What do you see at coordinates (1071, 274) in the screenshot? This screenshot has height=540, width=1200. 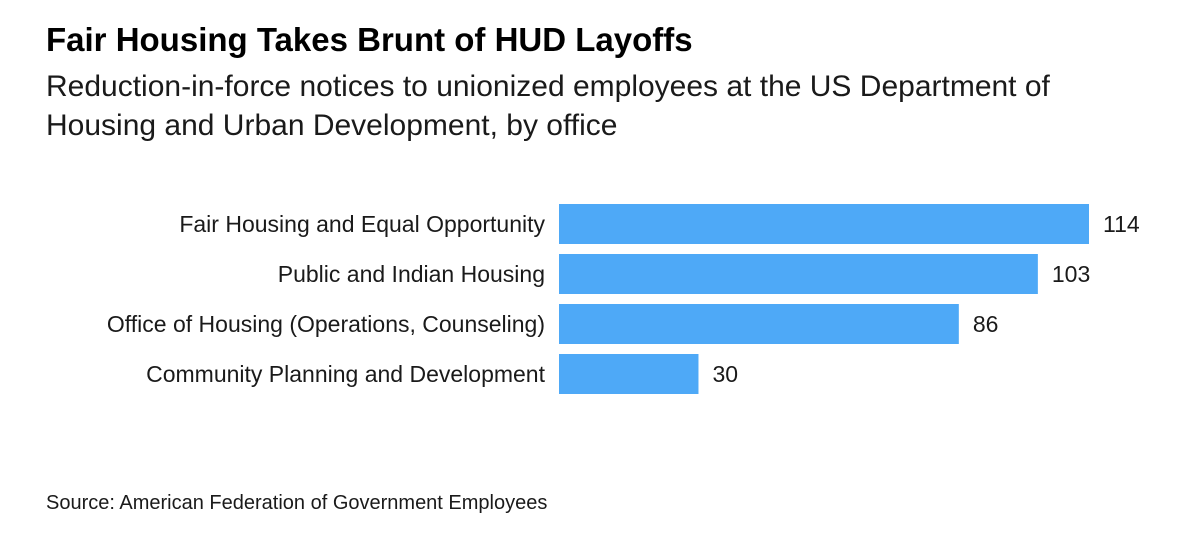 I see `value-label: 103` at bounding box center [1071, 274].